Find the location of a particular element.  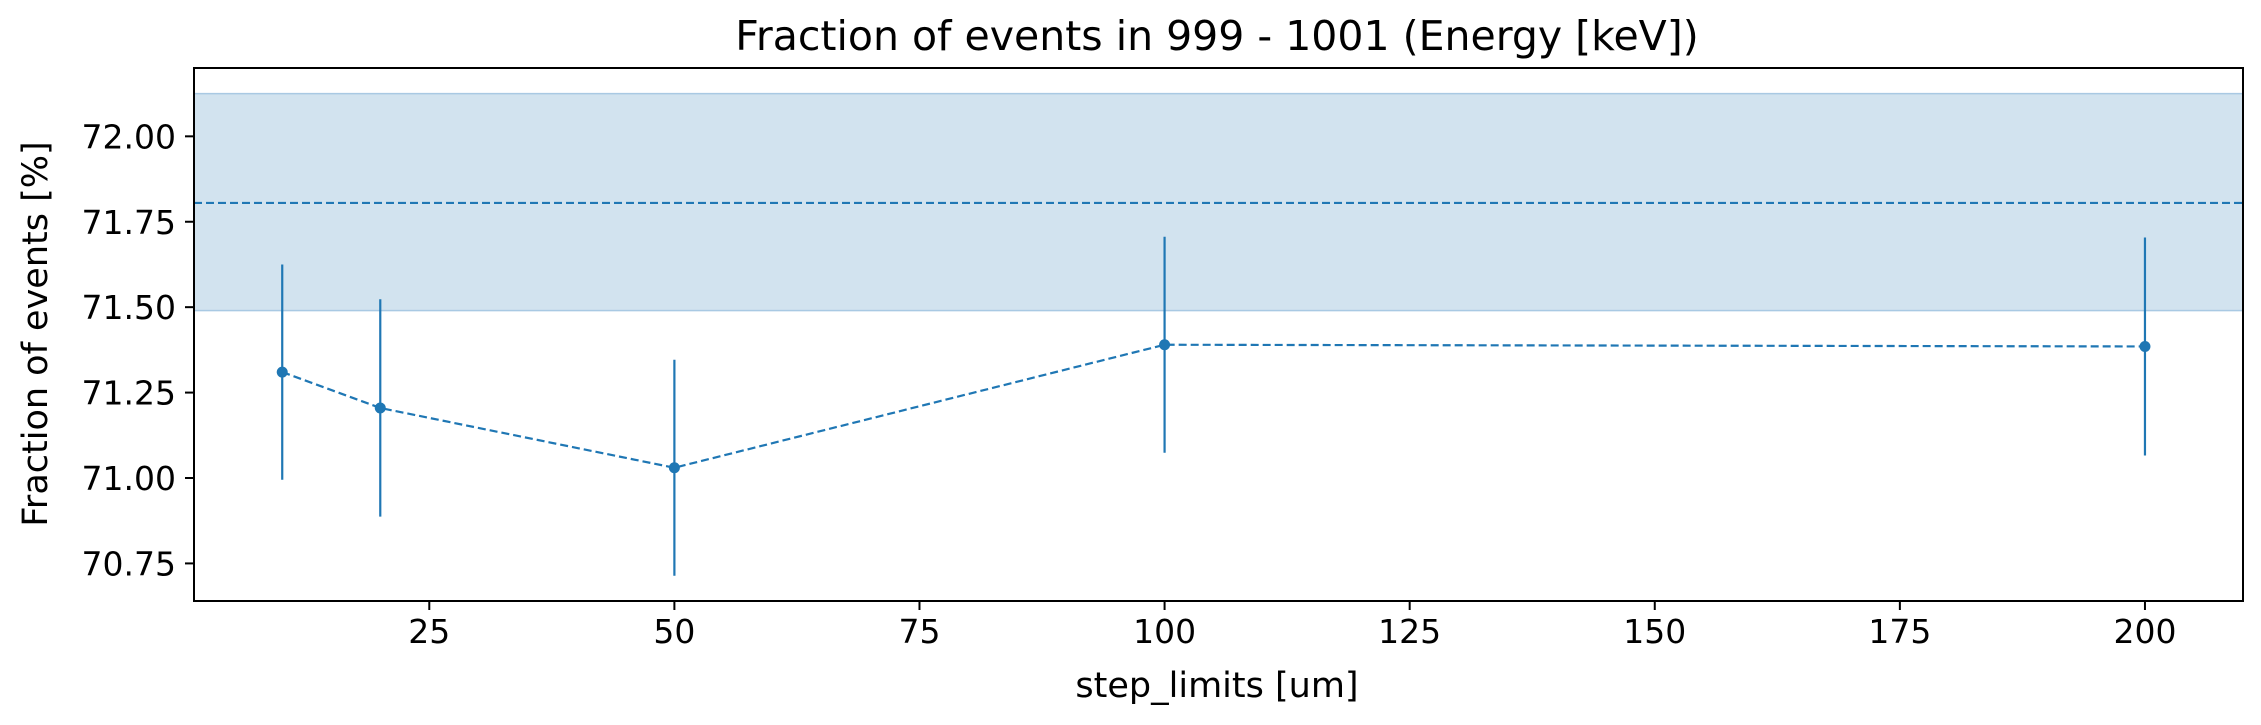

y-tick-label: 71.50 is located at coordinates (129, 307).